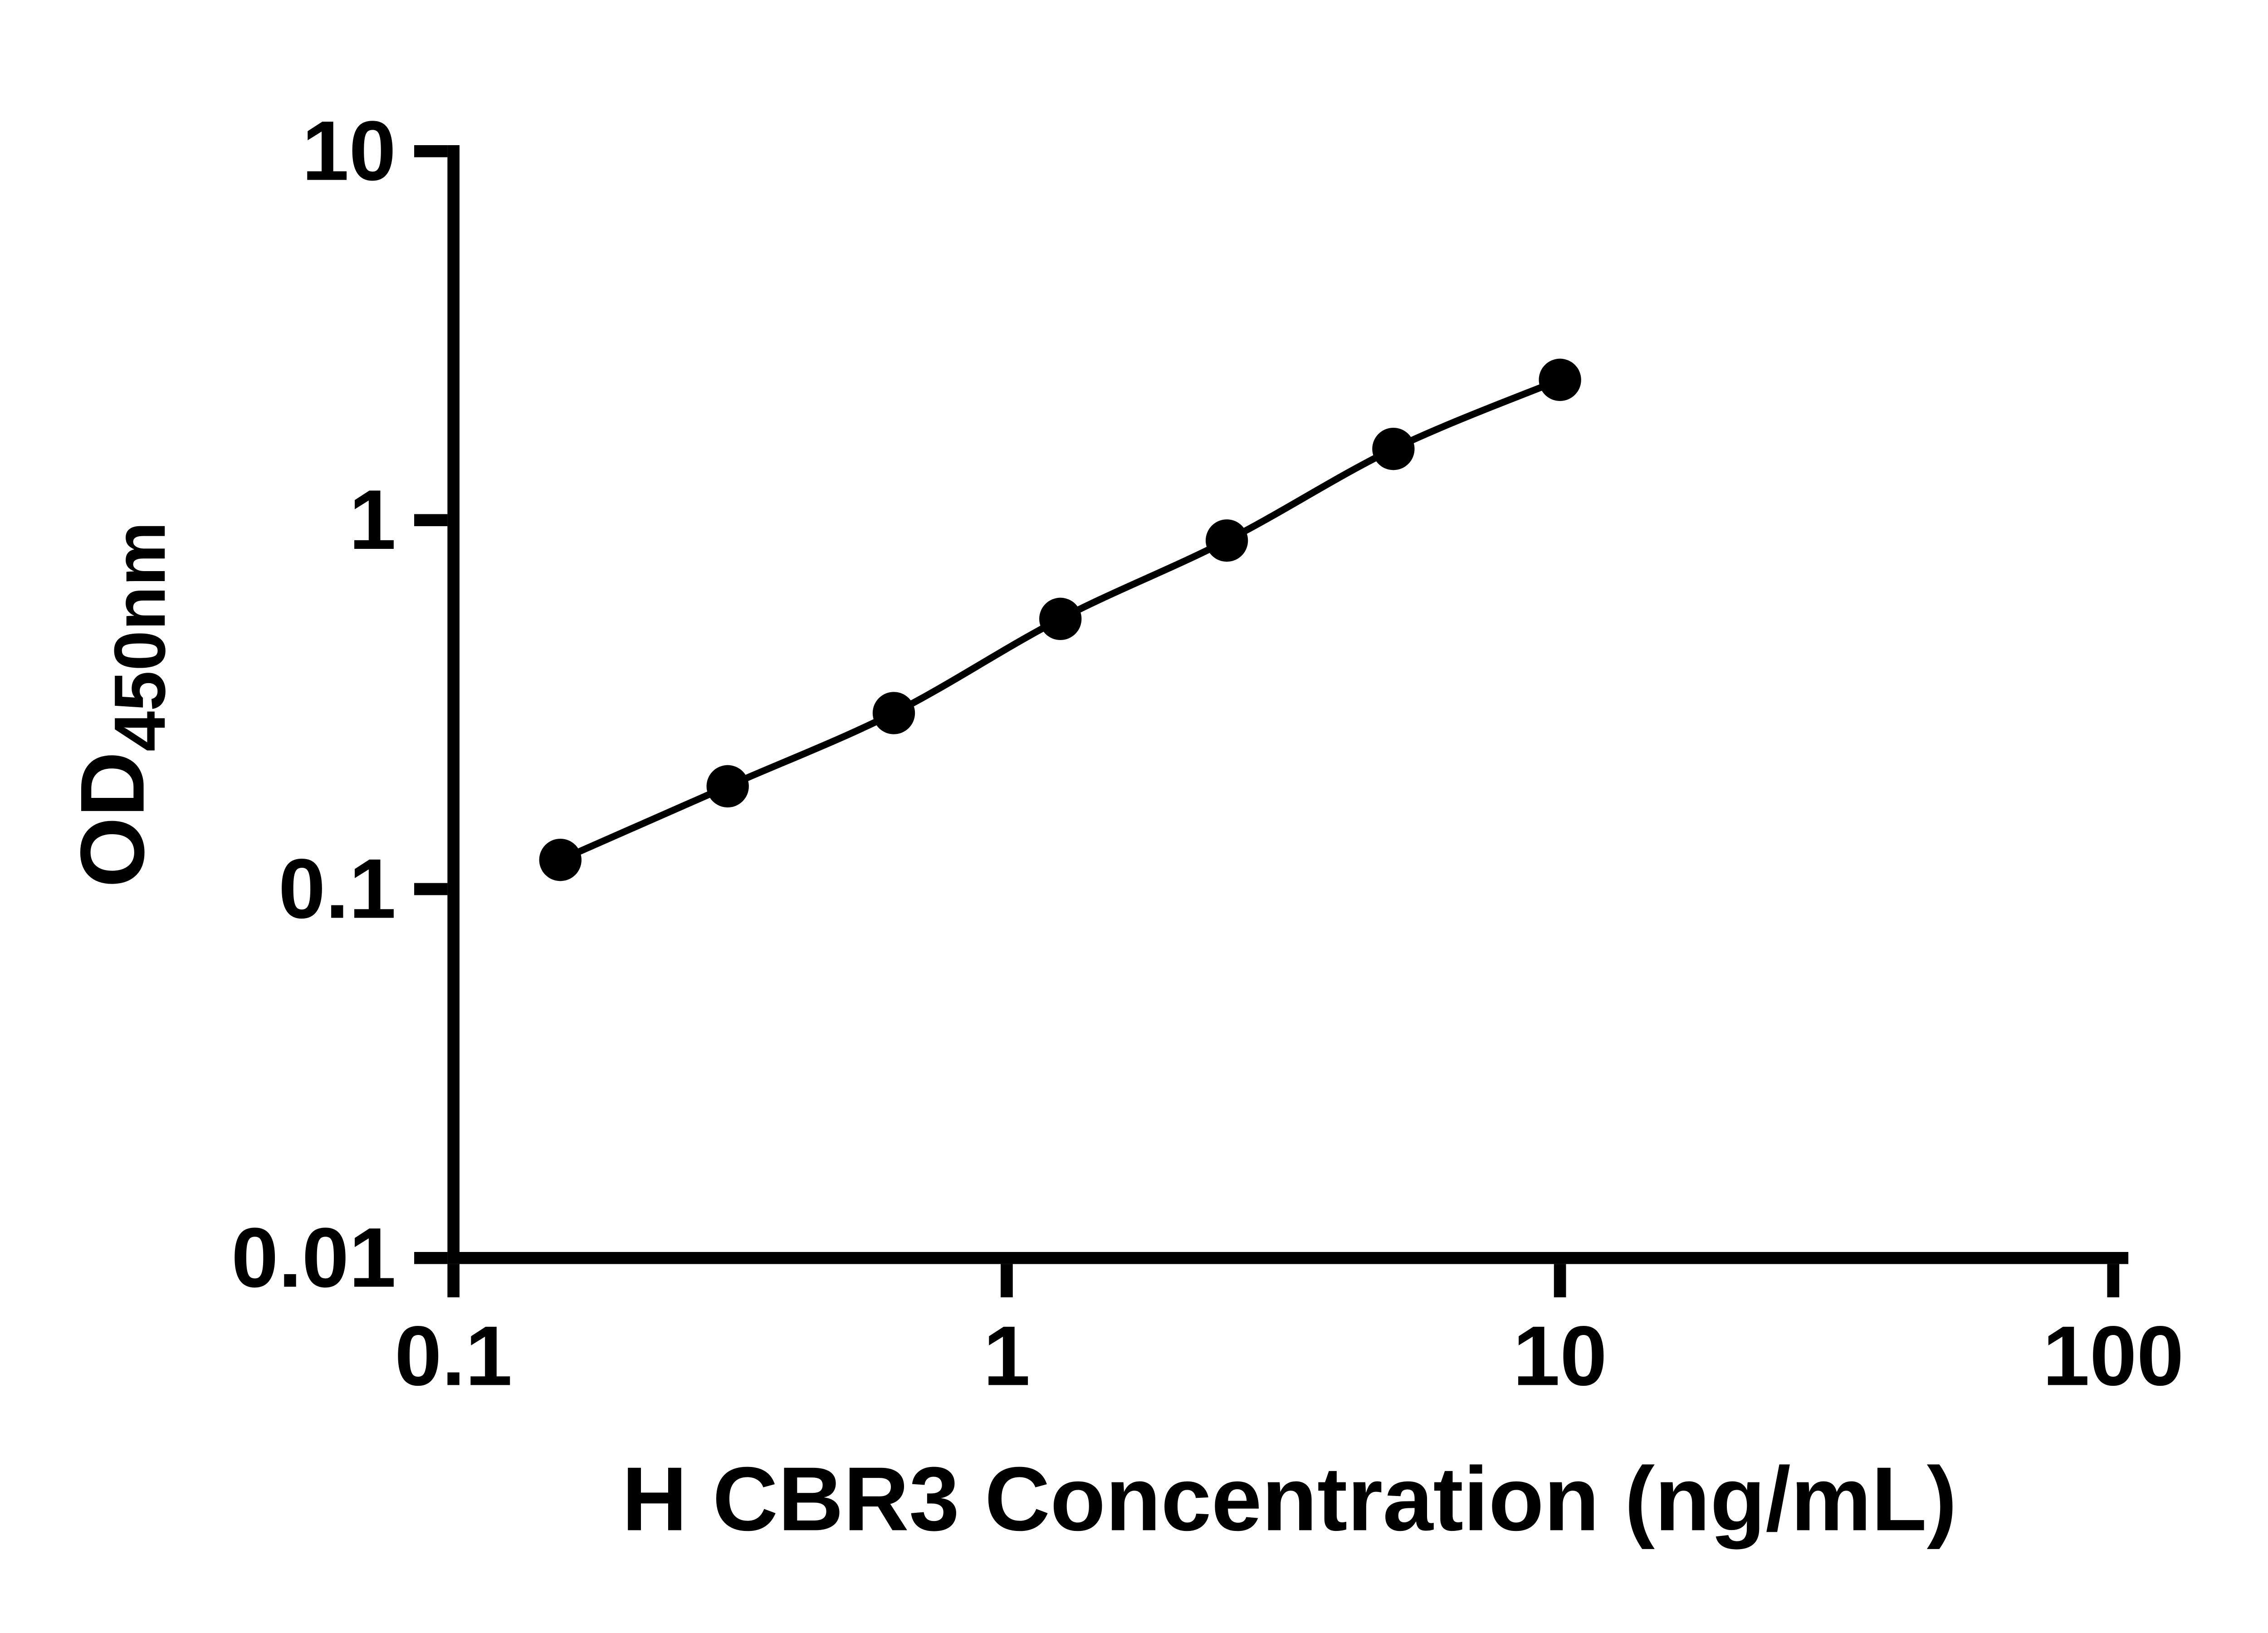  Describe the element at coordinates (1560, 1355) in the screenshot. I see `x-tick-label: 10` at that location.